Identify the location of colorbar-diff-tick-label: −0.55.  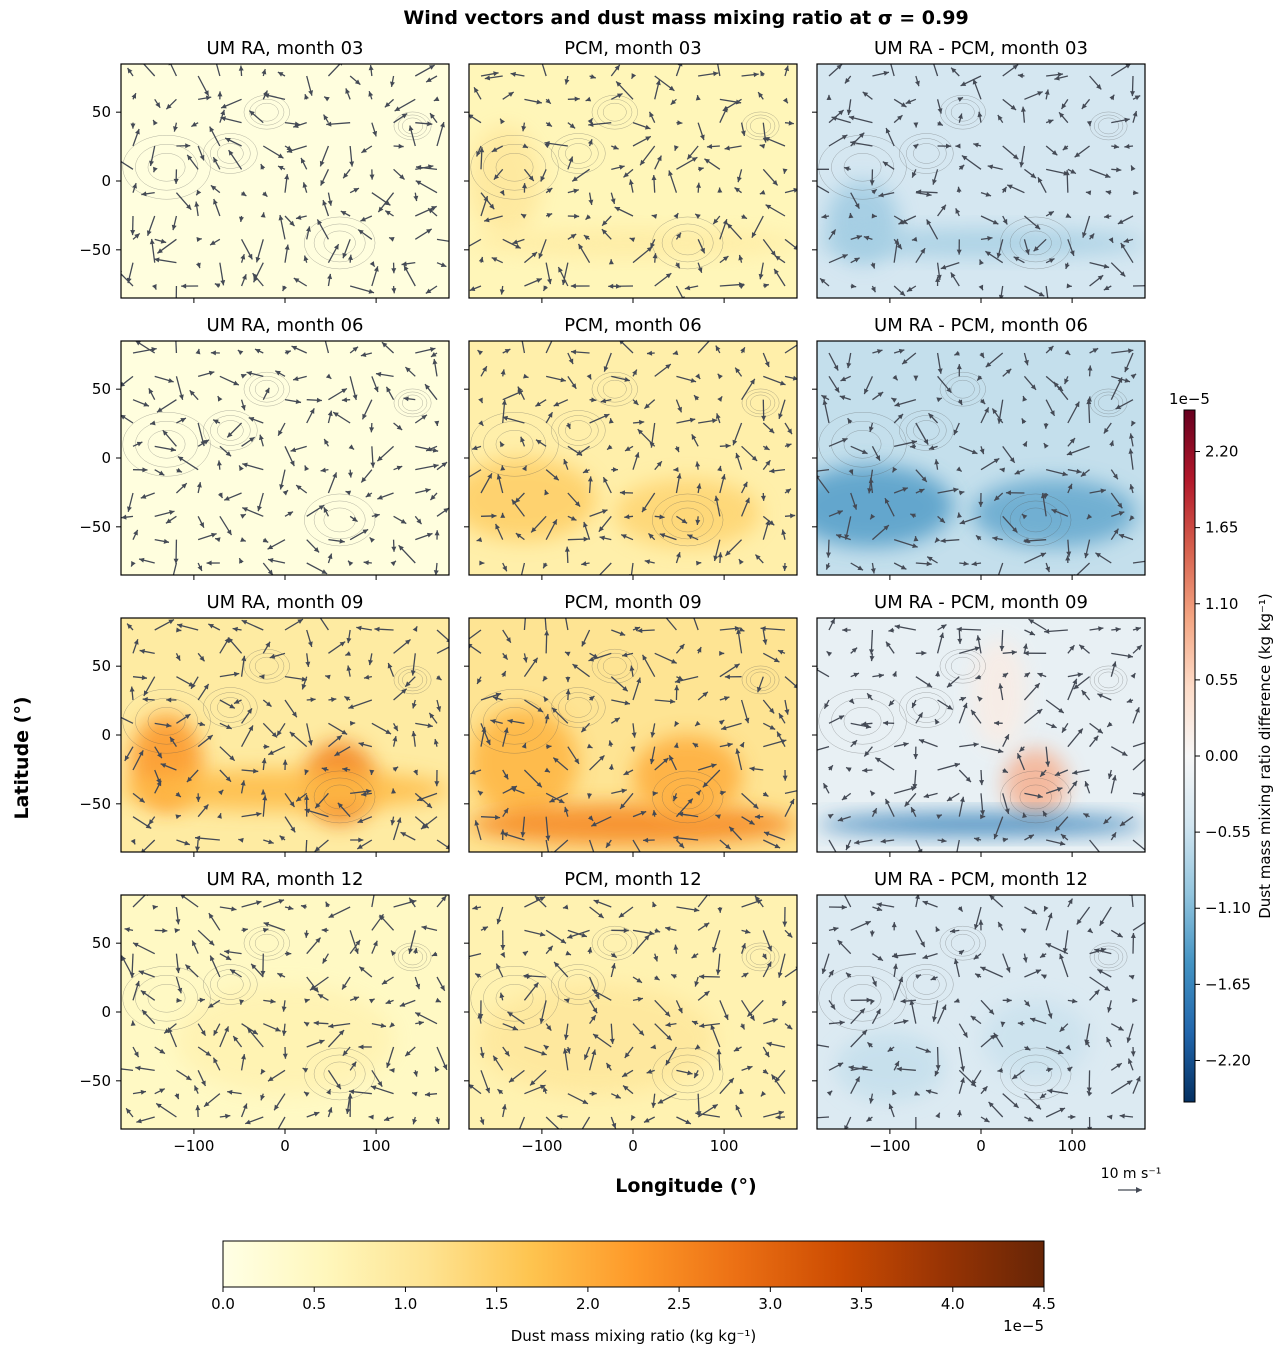
(1228, 832).